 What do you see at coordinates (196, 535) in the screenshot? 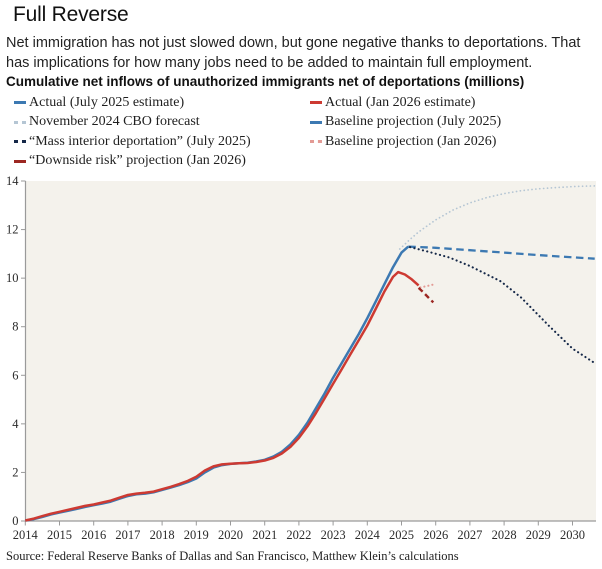
I see `x-tick-label: 2019` at bounding box center [196, 535].